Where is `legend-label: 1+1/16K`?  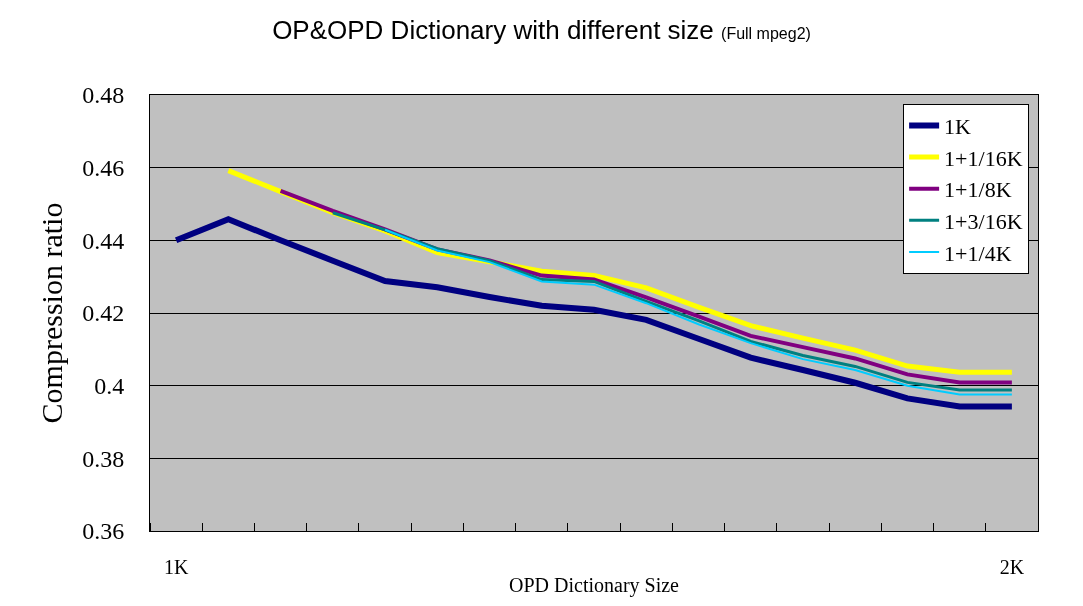 legend-label: 1+1/16K is located at coordinates (983, 158).